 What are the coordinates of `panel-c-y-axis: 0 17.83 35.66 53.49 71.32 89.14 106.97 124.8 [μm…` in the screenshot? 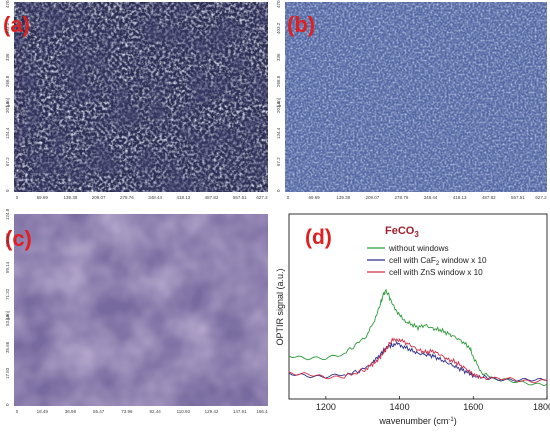 It's located at (8, 307).